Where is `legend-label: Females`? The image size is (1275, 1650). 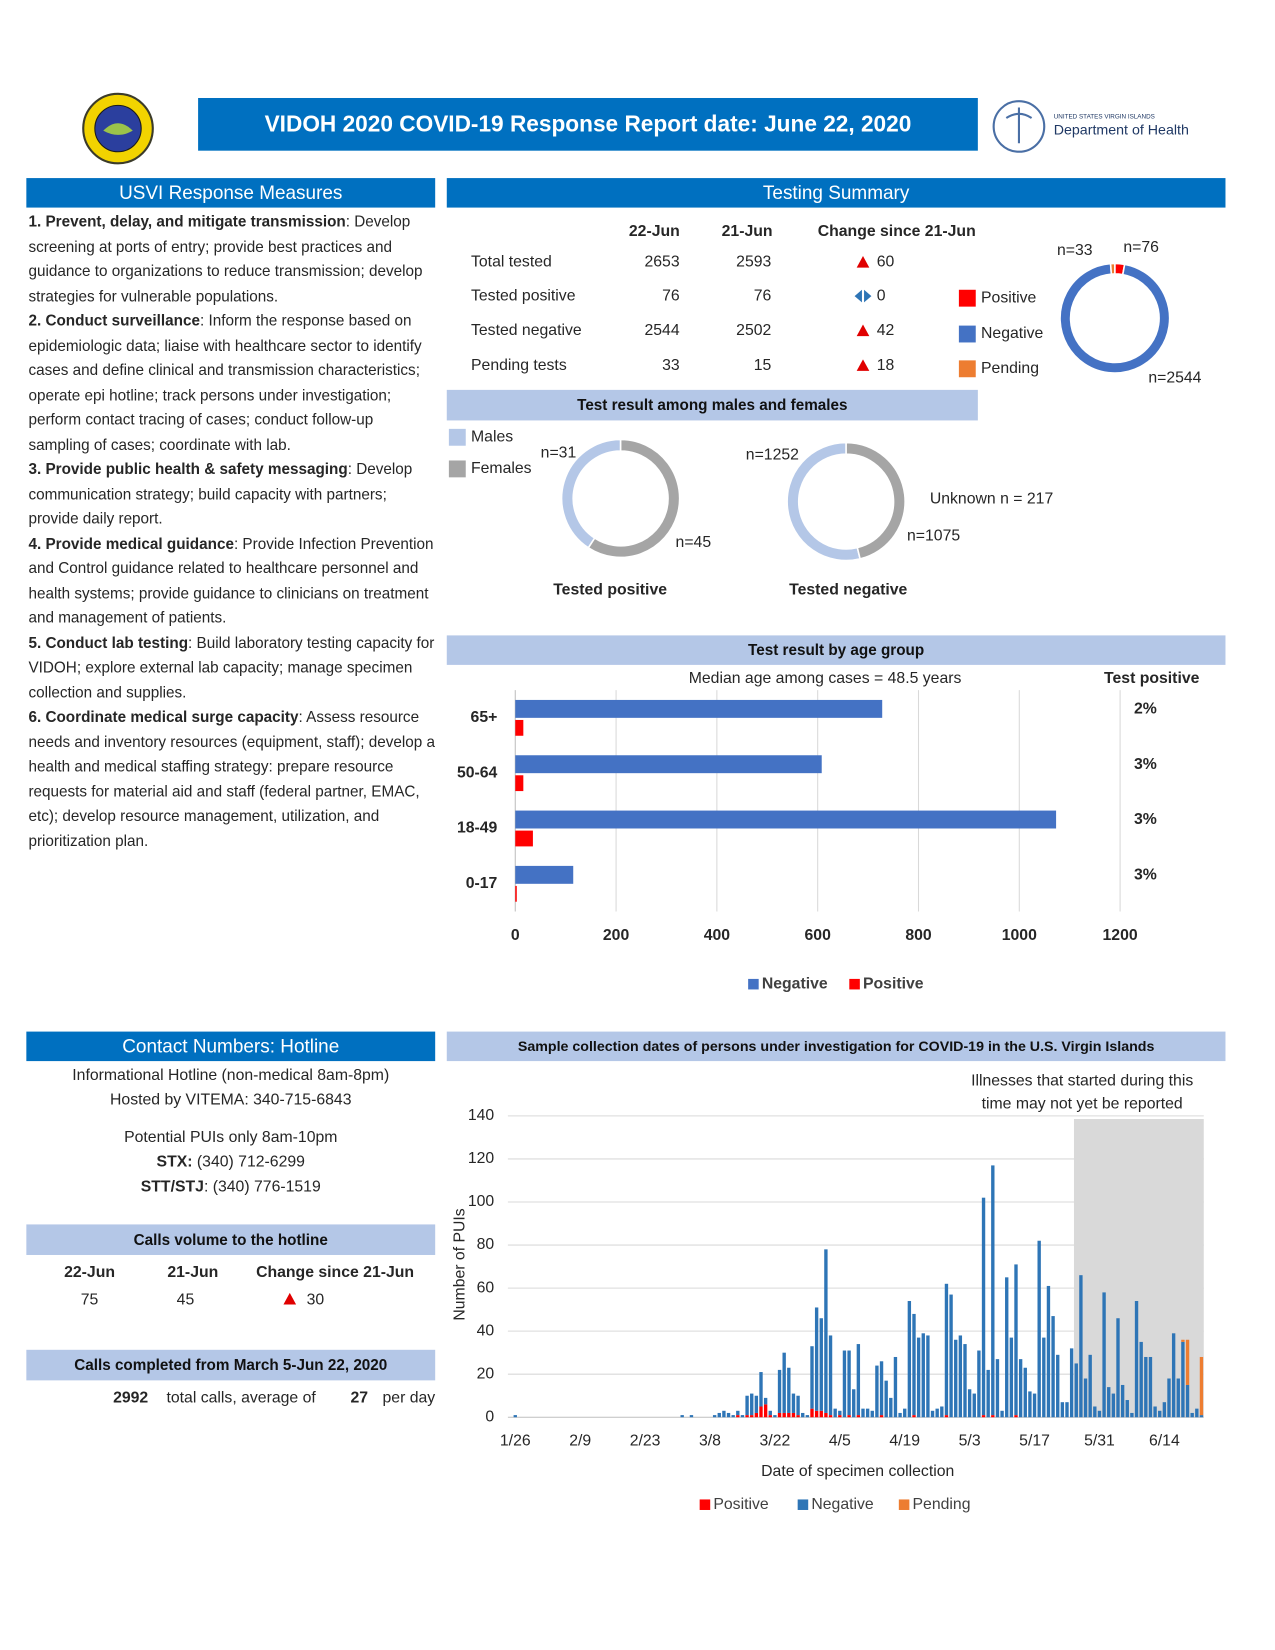 legend-label: Females is located at coordinates (501, 468).